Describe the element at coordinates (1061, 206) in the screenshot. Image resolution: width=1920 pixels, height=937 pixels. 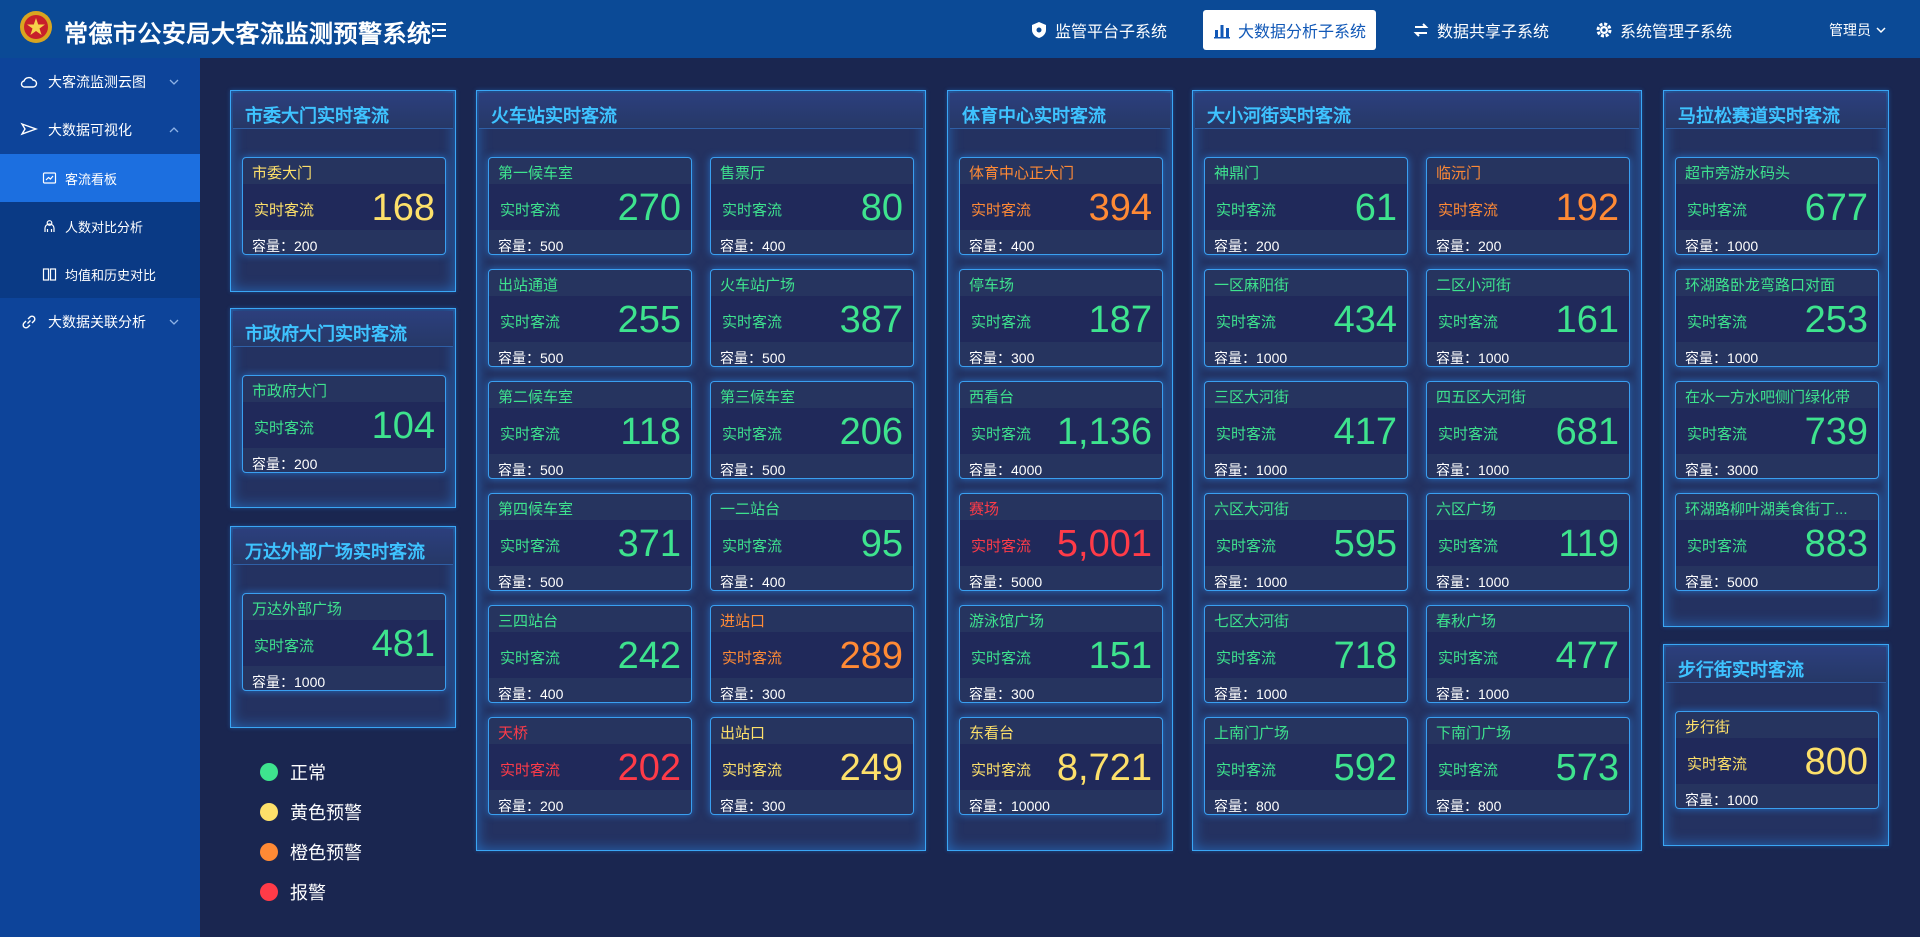
I see `flow-card: 体育中心正大门 实时客流 394 容量：400` at that location.